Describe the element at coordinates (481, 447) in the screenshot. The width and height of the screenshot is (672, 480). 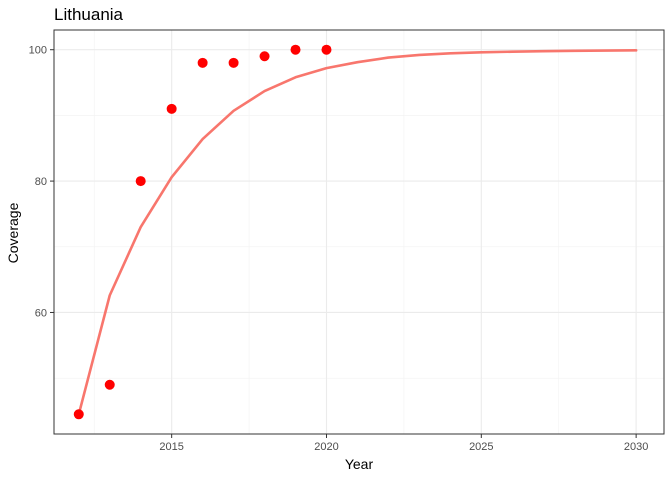
I see `x-tick-label: 2025` at that location.